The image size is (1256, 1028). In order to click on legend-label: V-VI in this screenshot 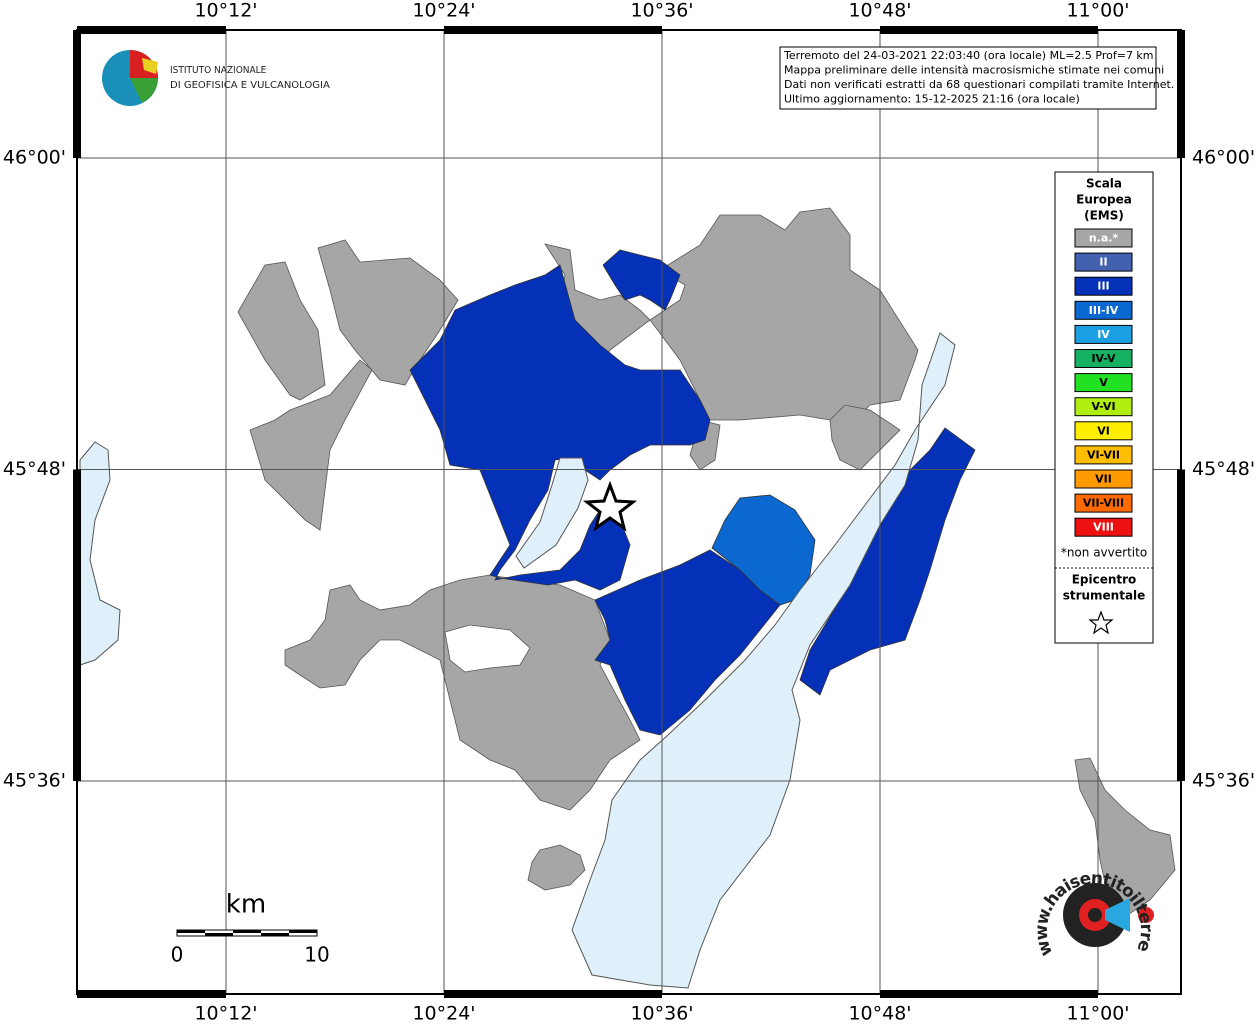, I will do `click(1103, 406)`.